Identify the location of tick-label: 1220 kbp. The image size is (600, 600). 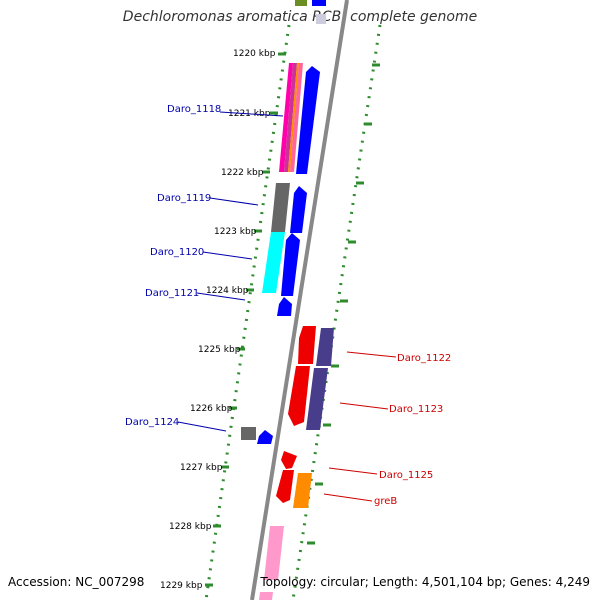
(254, 54).